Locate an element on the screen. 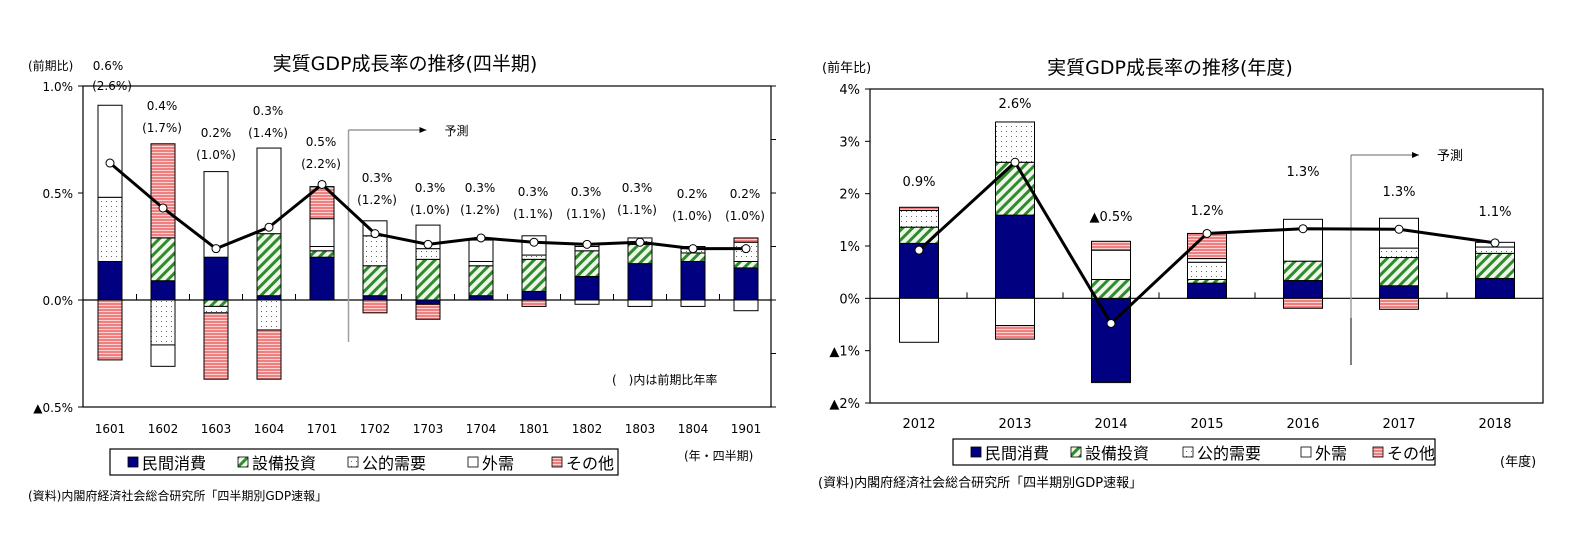  legend-label: 外需 is located at coordinates (498, 463).